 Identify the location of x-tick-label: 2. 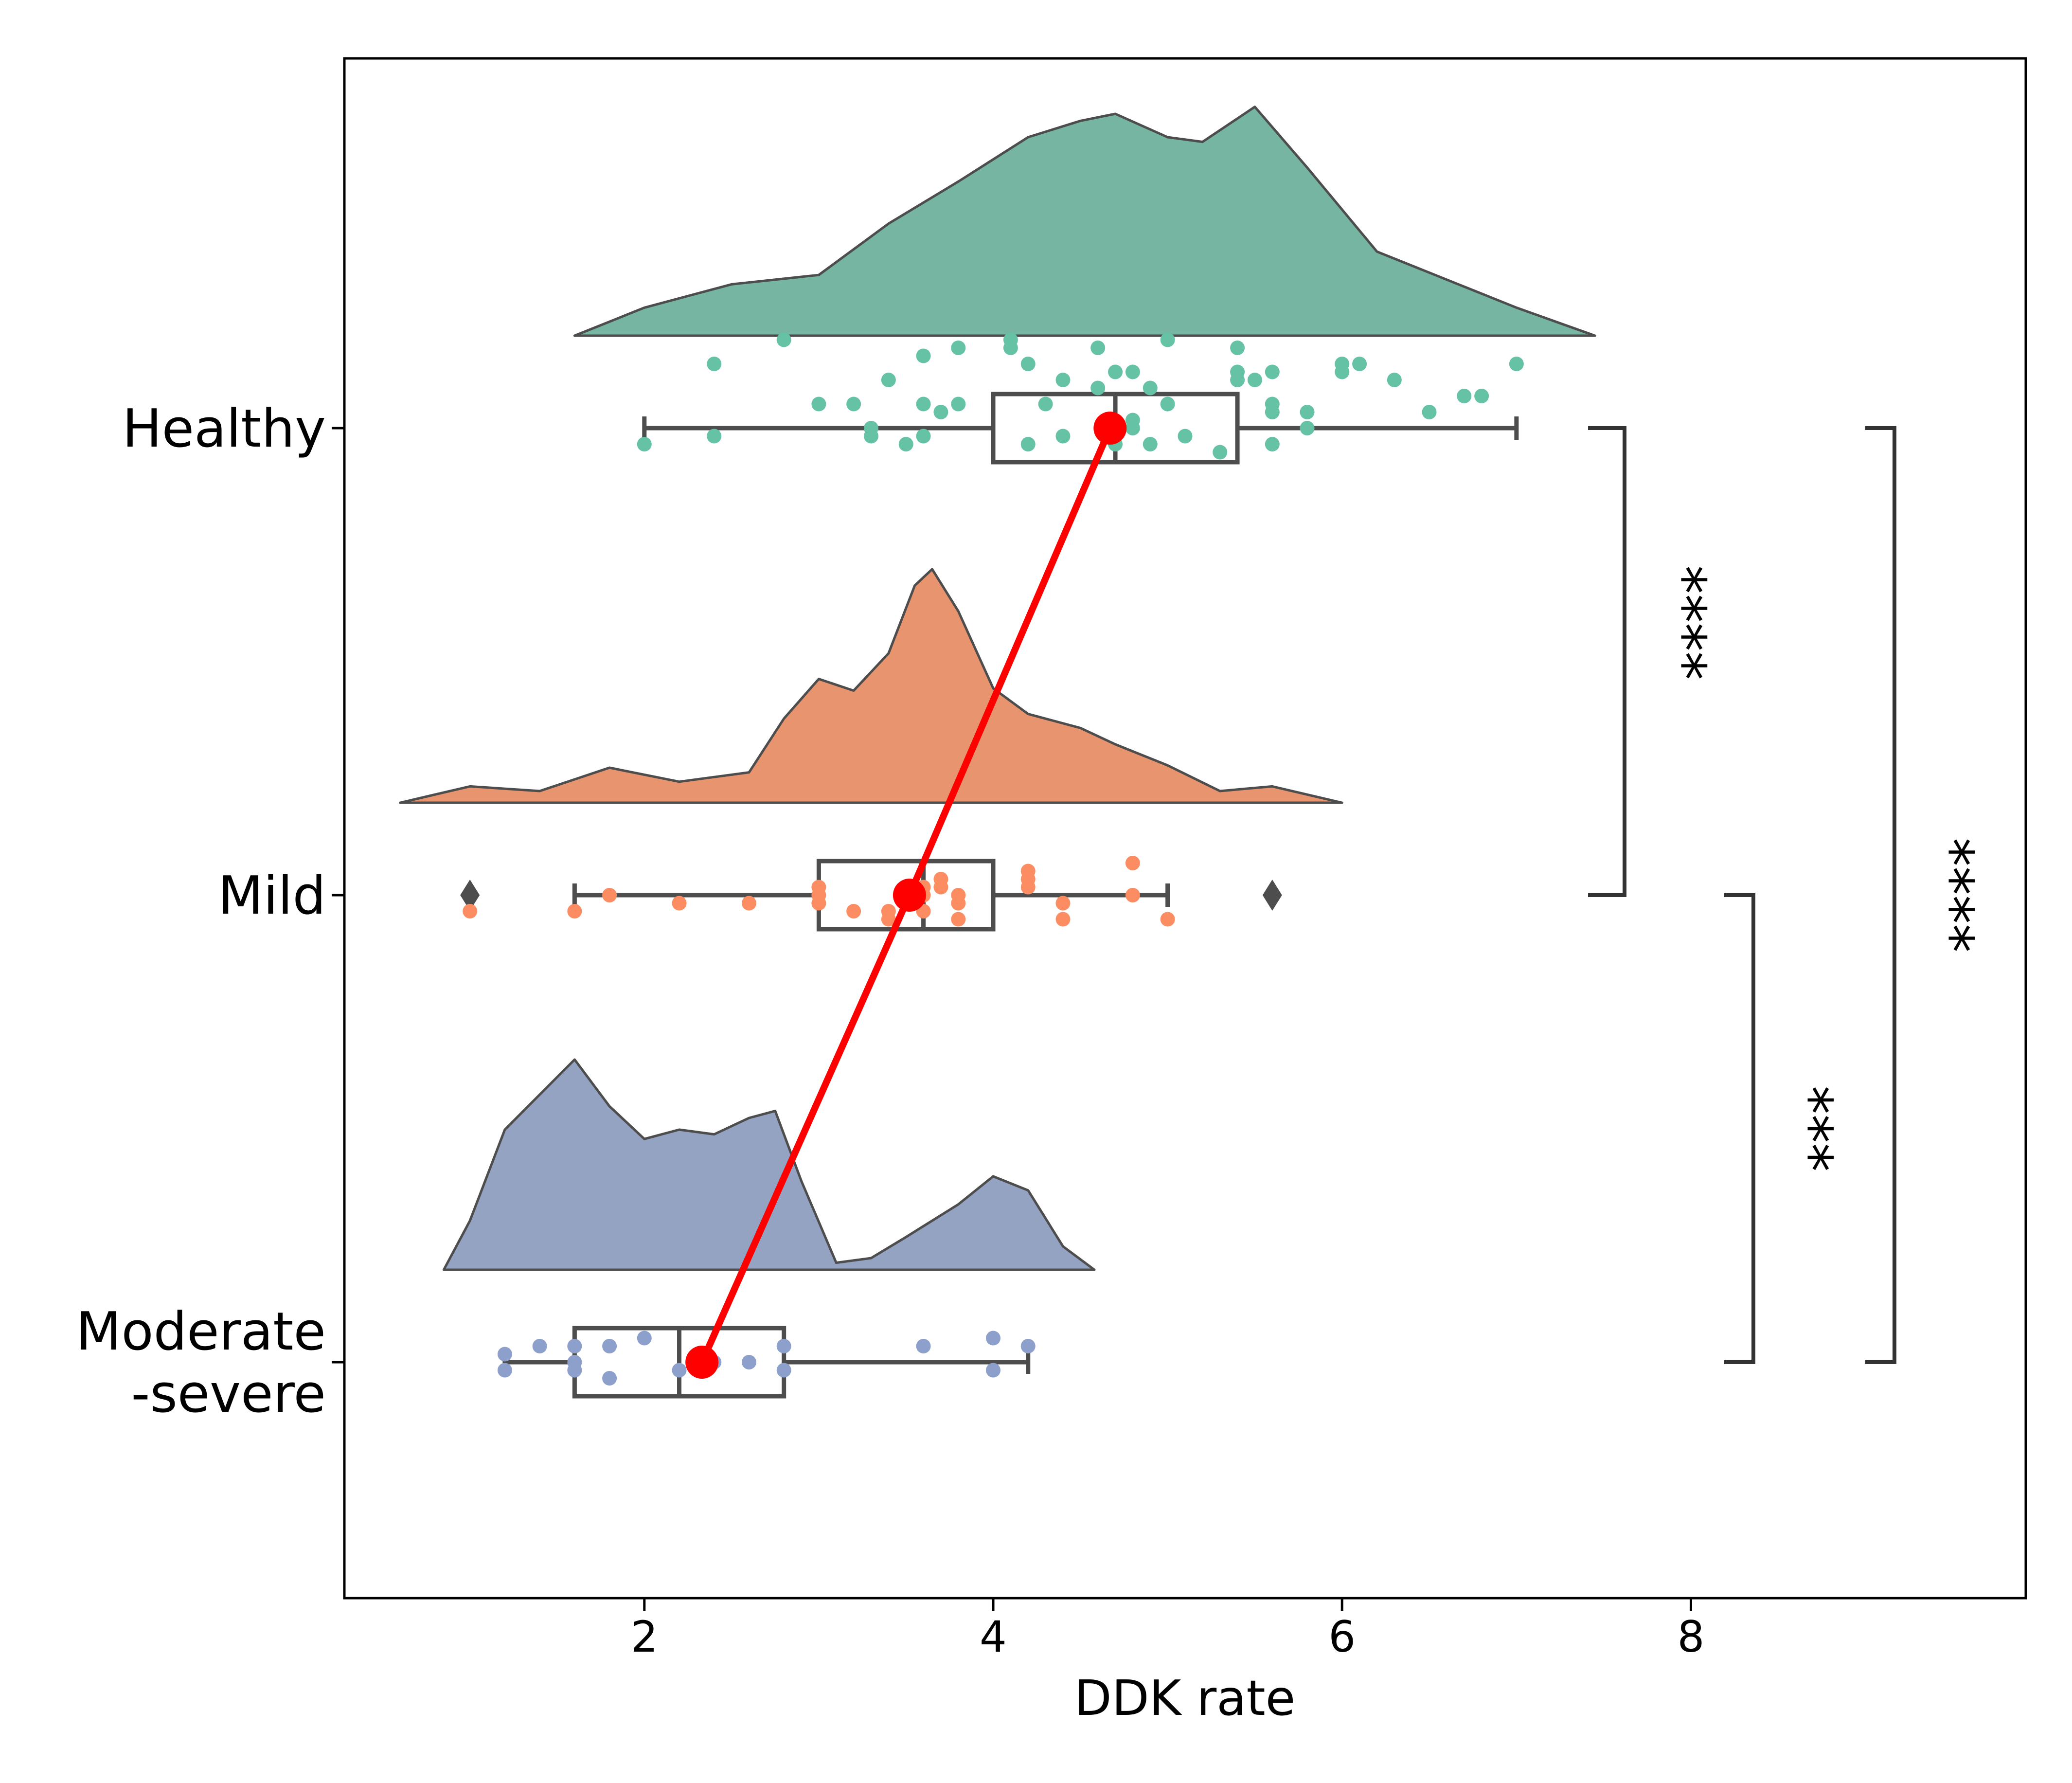
(645, 1637).